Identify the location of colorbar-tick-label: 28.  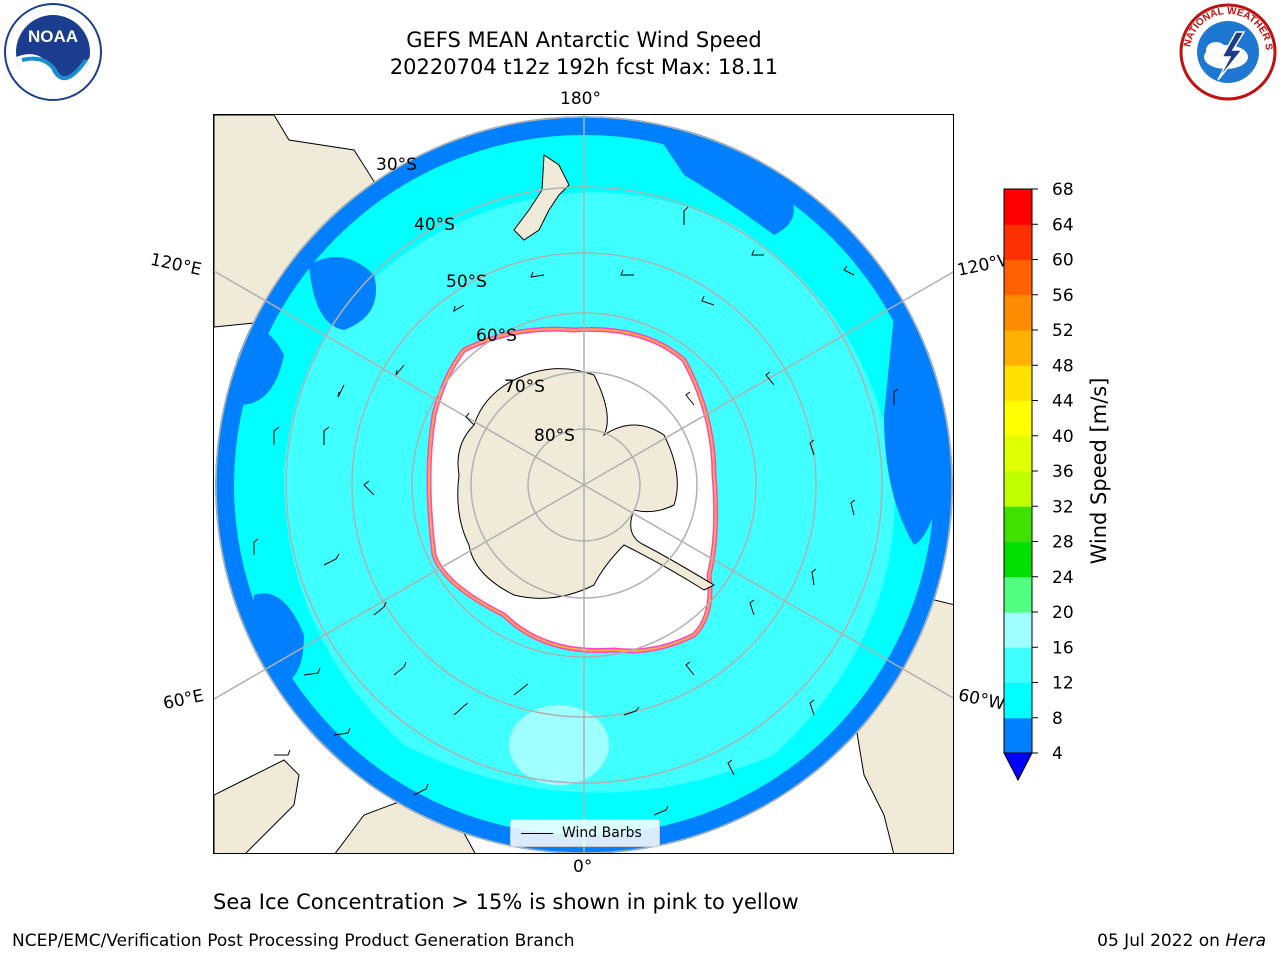
(1063, 543).